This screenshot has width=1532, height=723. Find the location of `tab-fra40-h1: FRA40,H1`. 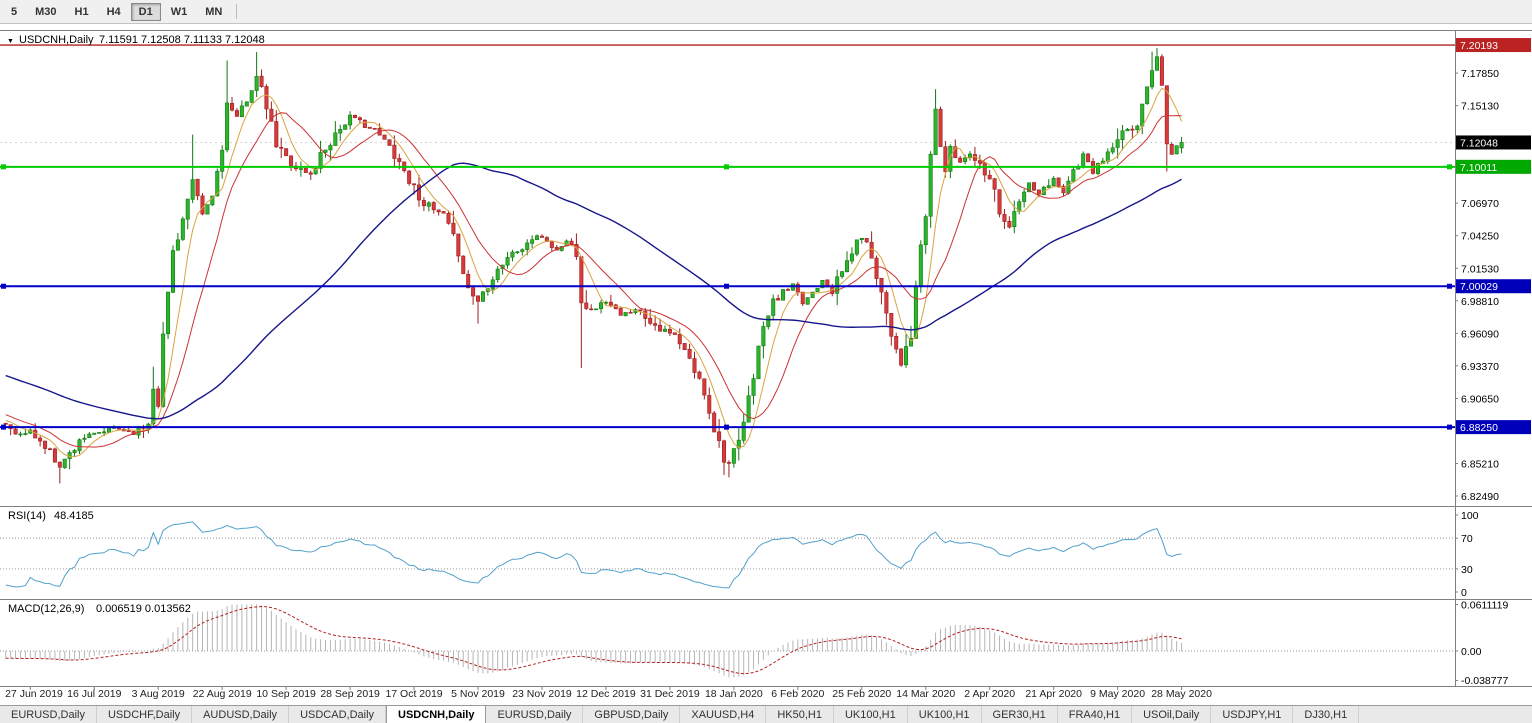

tab-fra40-h1: FRA40,H1 is located at coordinates (1095, 714).